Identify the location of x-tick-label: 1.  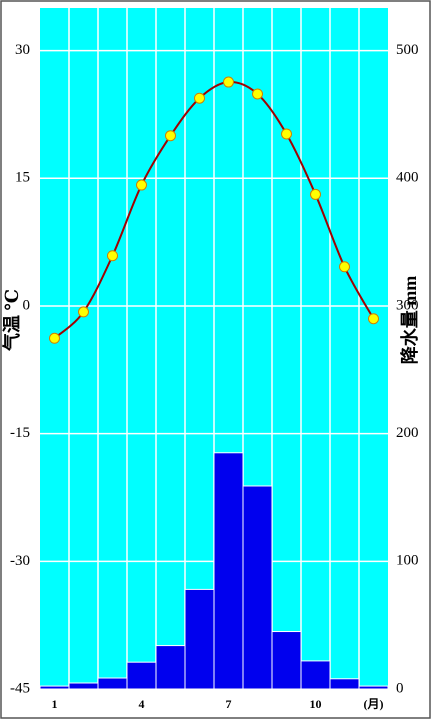
(55, 704).